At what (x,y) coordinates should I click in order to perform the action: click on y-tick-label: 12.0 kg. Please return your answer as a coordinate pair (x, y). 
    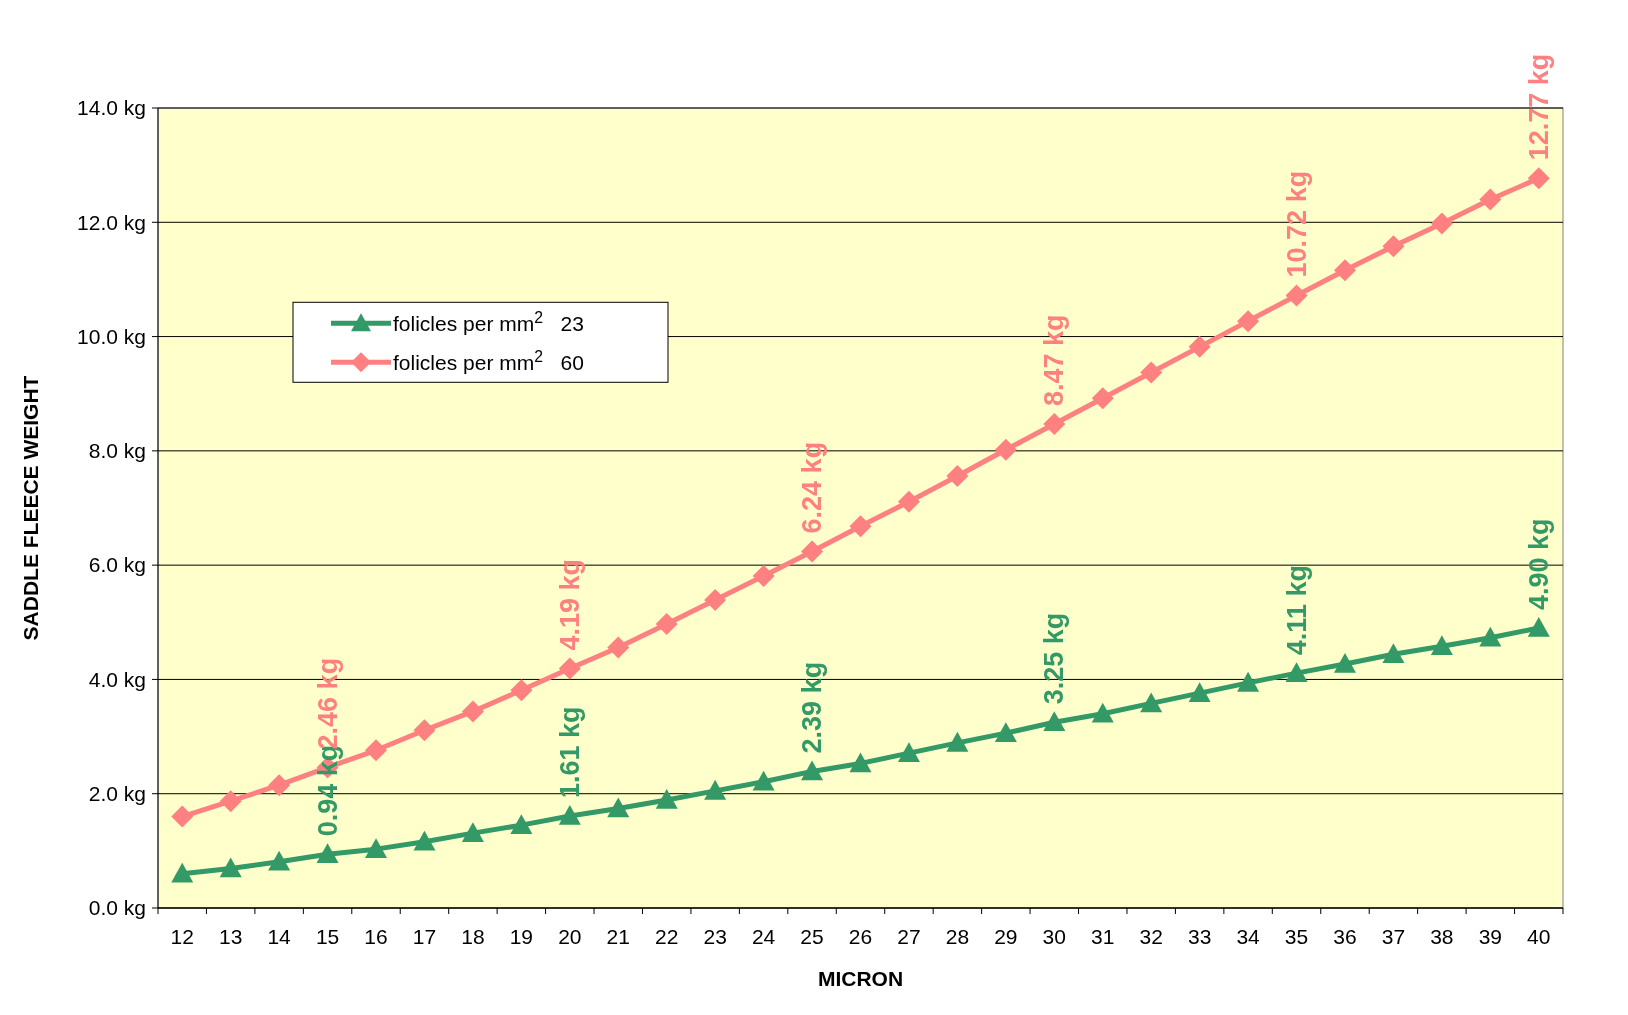
    Looking at the image, I should click on (111, 222).